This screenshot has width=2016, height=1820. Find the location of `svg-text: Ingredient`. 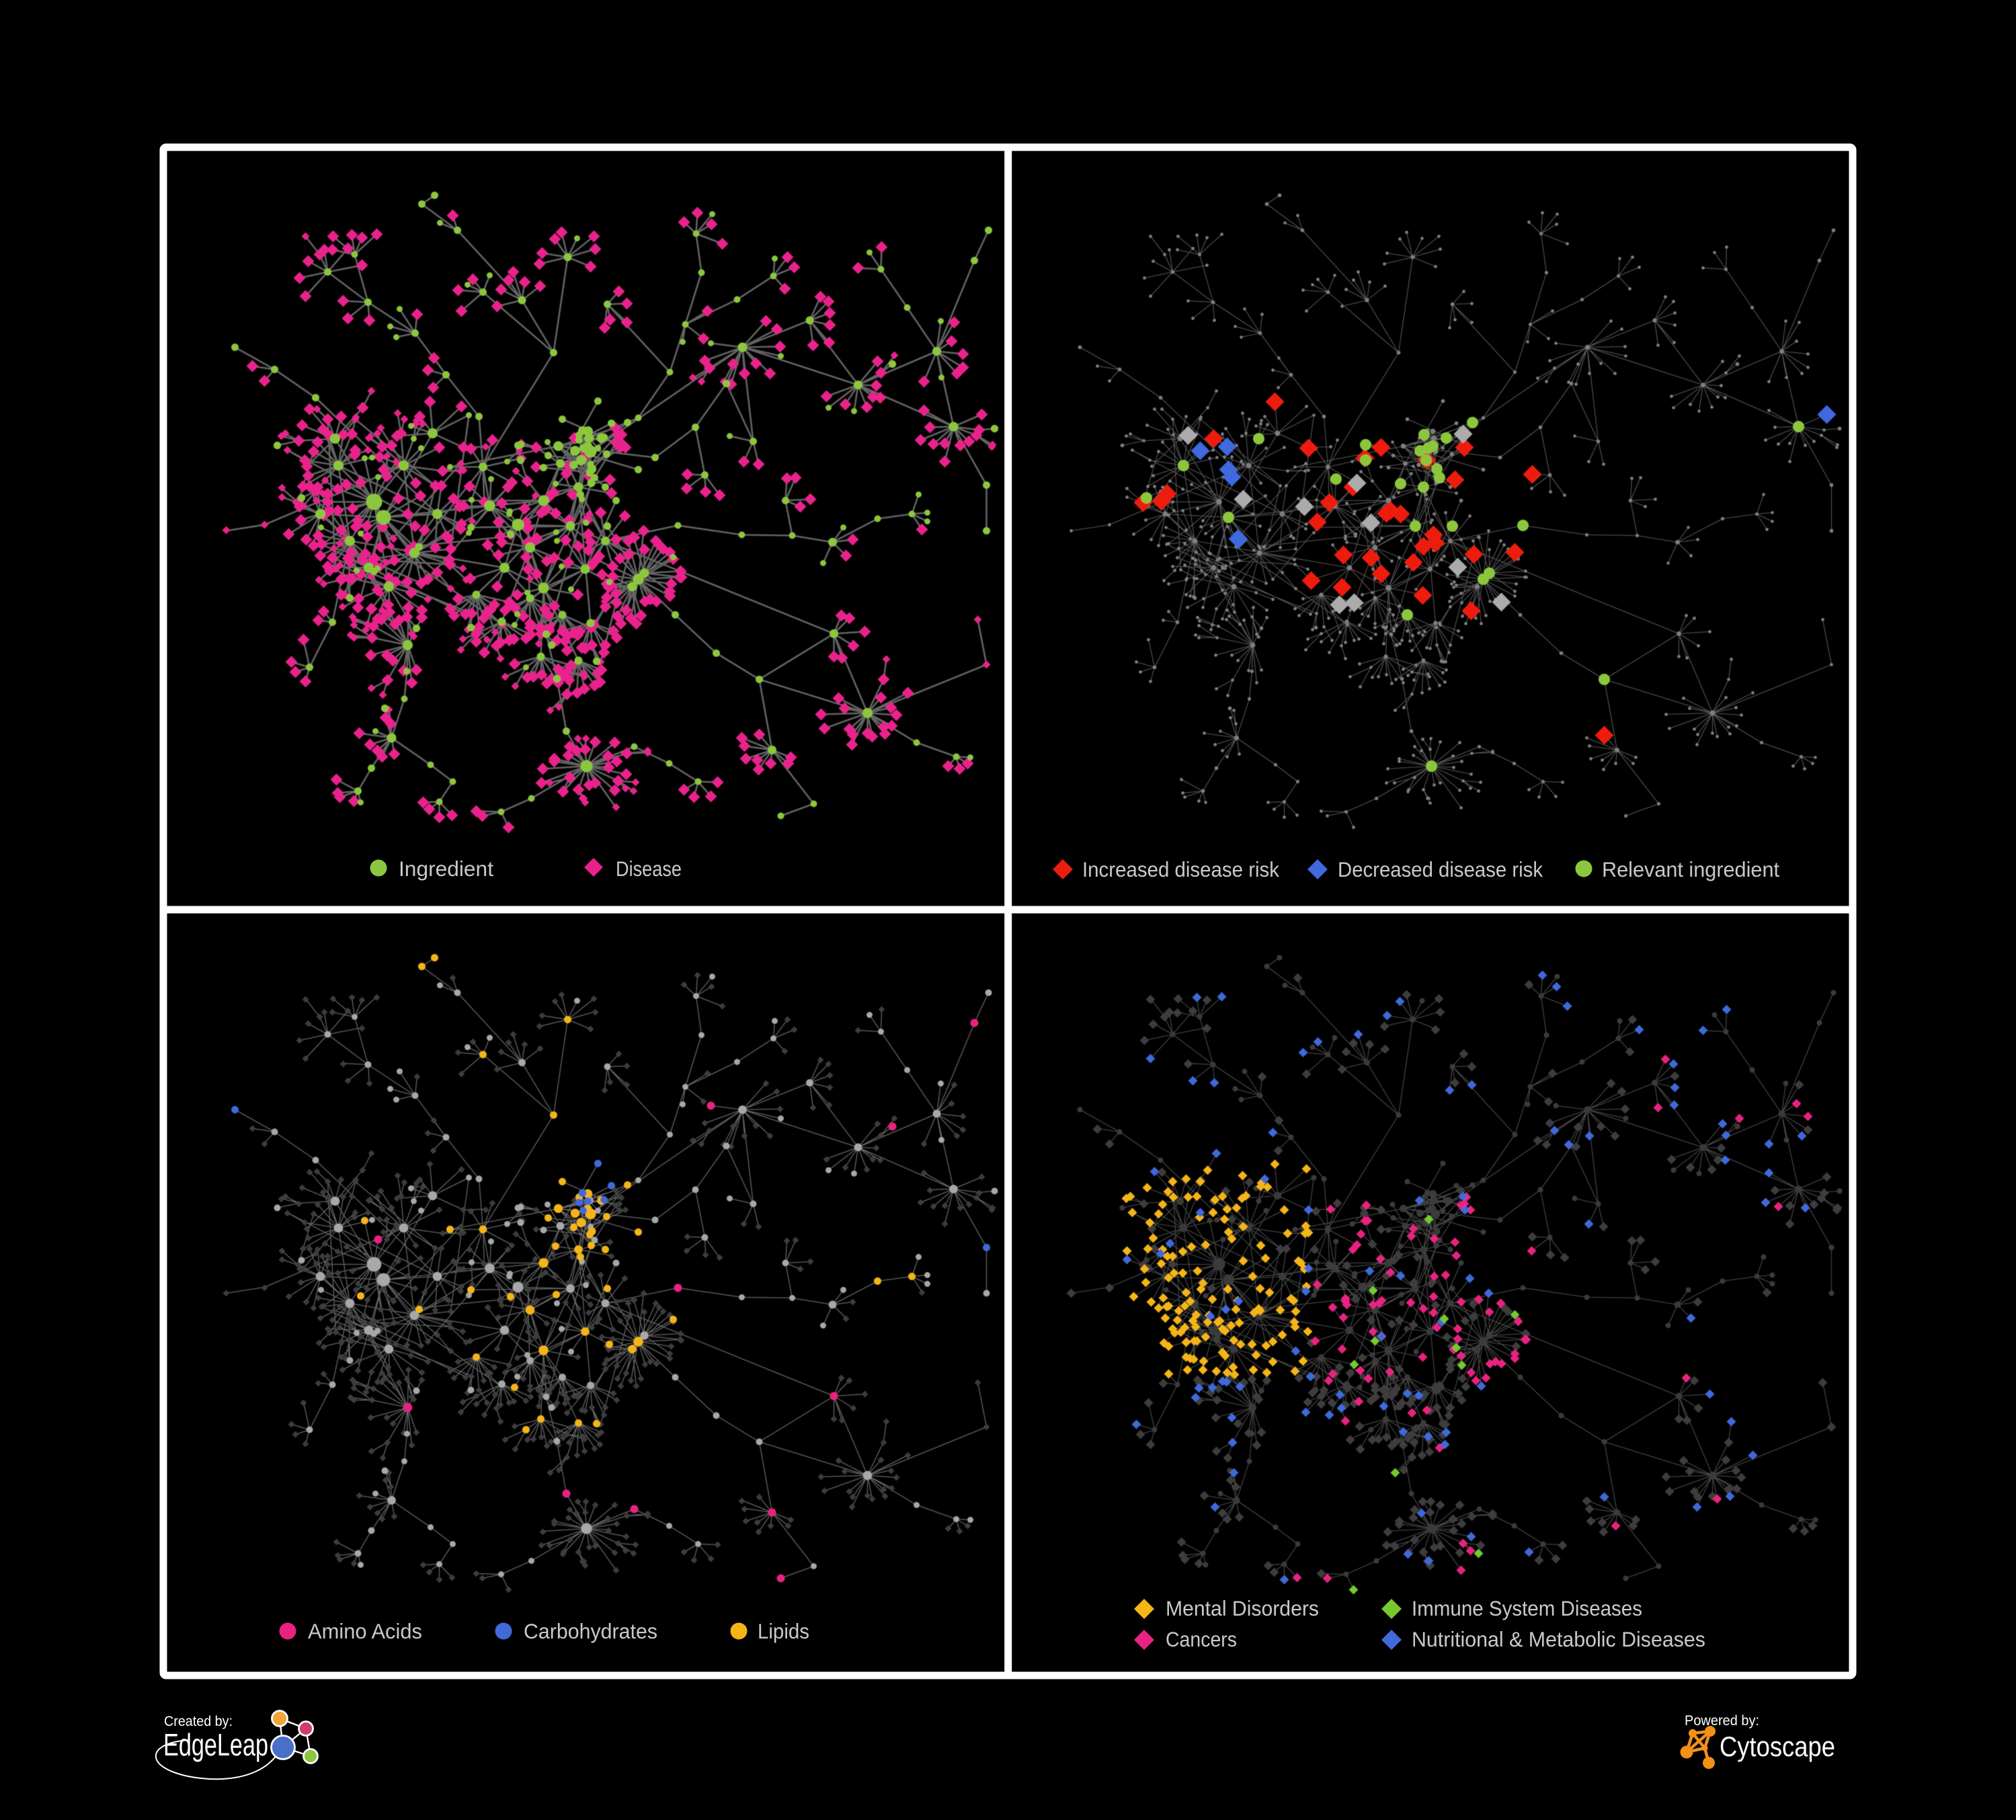

svg-text: Ingredient is located at coordinates (446, 869).